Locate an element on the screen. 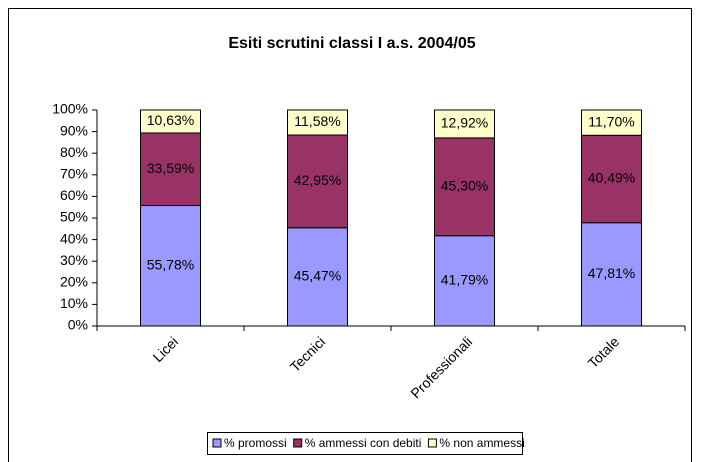 This screenshot has width=702, height=462. value-label: 40,49% is located at coordinates (611, 178).